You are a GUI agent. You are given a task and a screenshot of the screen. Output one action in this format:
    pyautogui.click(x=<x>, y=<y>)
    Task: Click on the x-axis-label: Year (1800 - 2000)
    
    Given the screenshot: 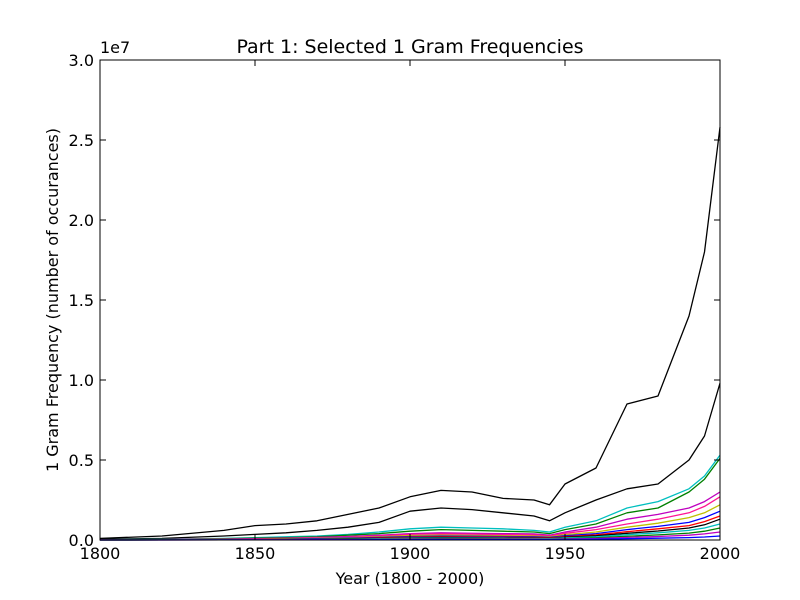 What is the action you would take?
    pyautogui.click(x=410, y=578)
    